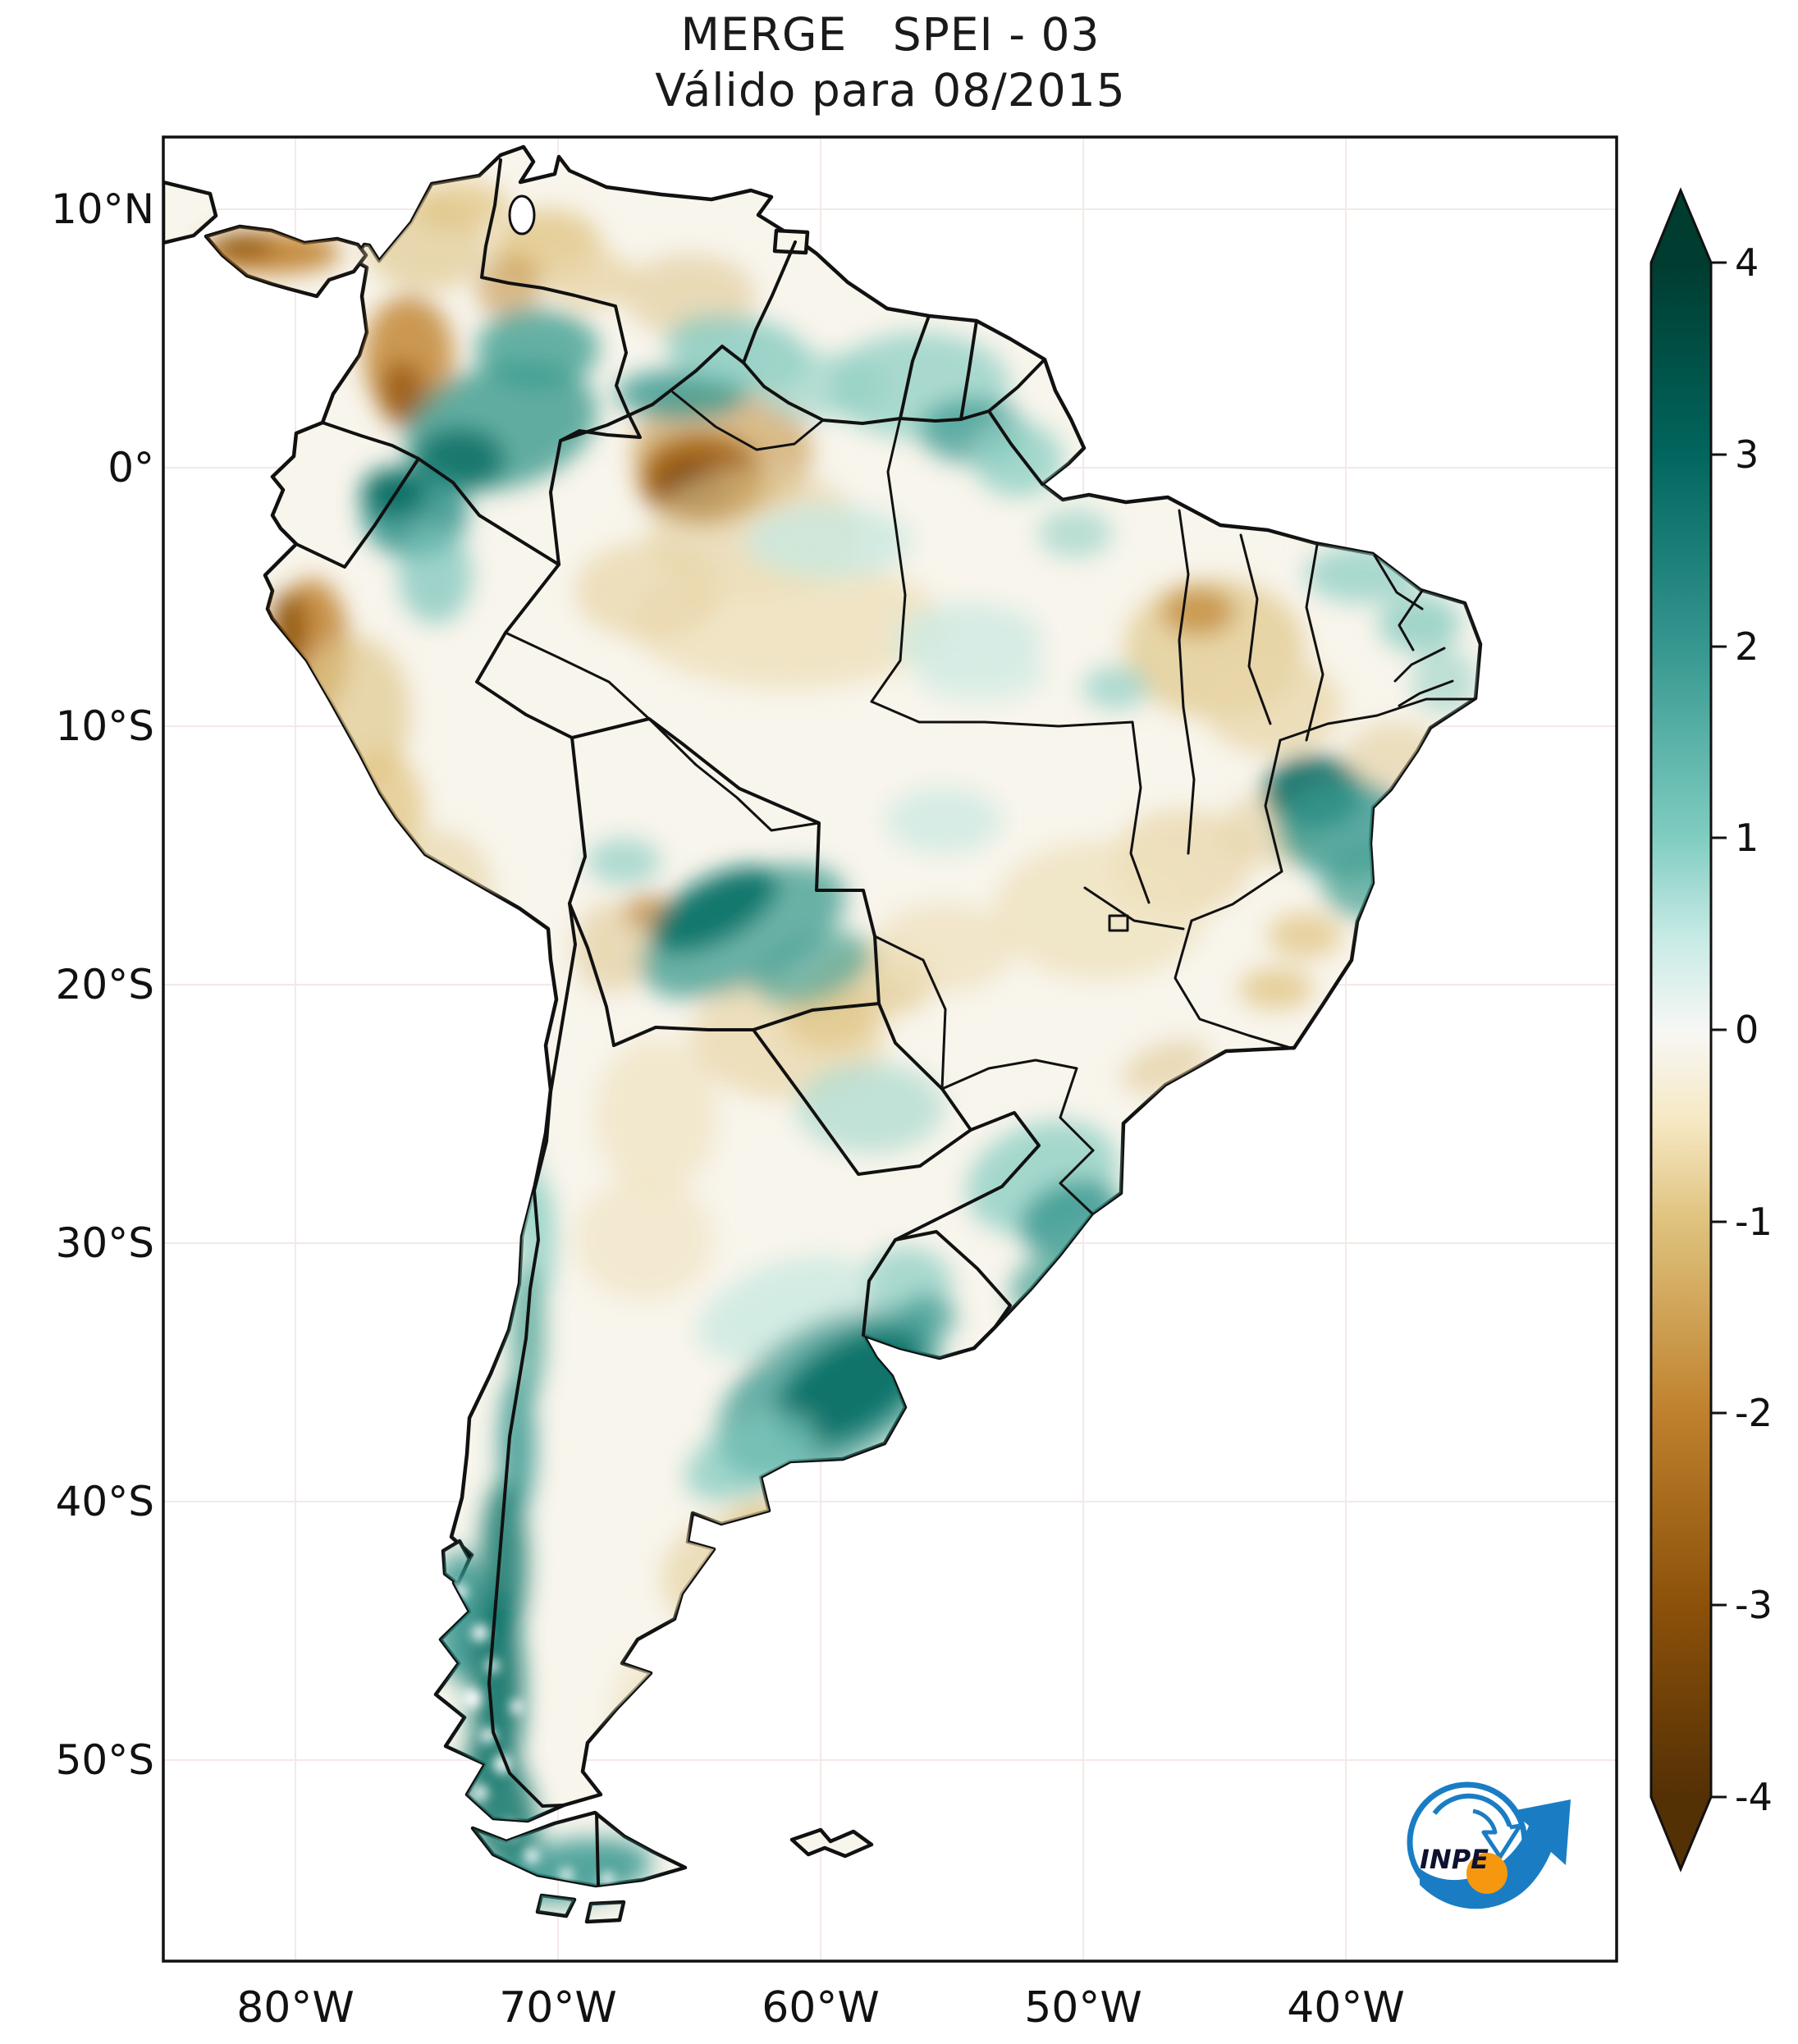 This screenshot has width=1798, height=2044. I want to click on cb-tick-1: 1, so click(1747, 838).